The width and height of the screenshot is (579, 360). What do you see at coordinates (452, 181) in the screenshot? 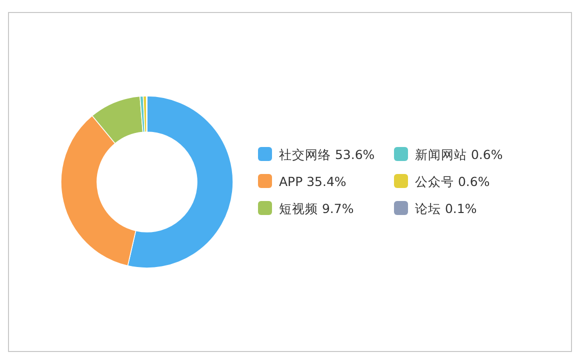
I see `legend-label: 公众号 0.6%` at bounding box center [452, 181].